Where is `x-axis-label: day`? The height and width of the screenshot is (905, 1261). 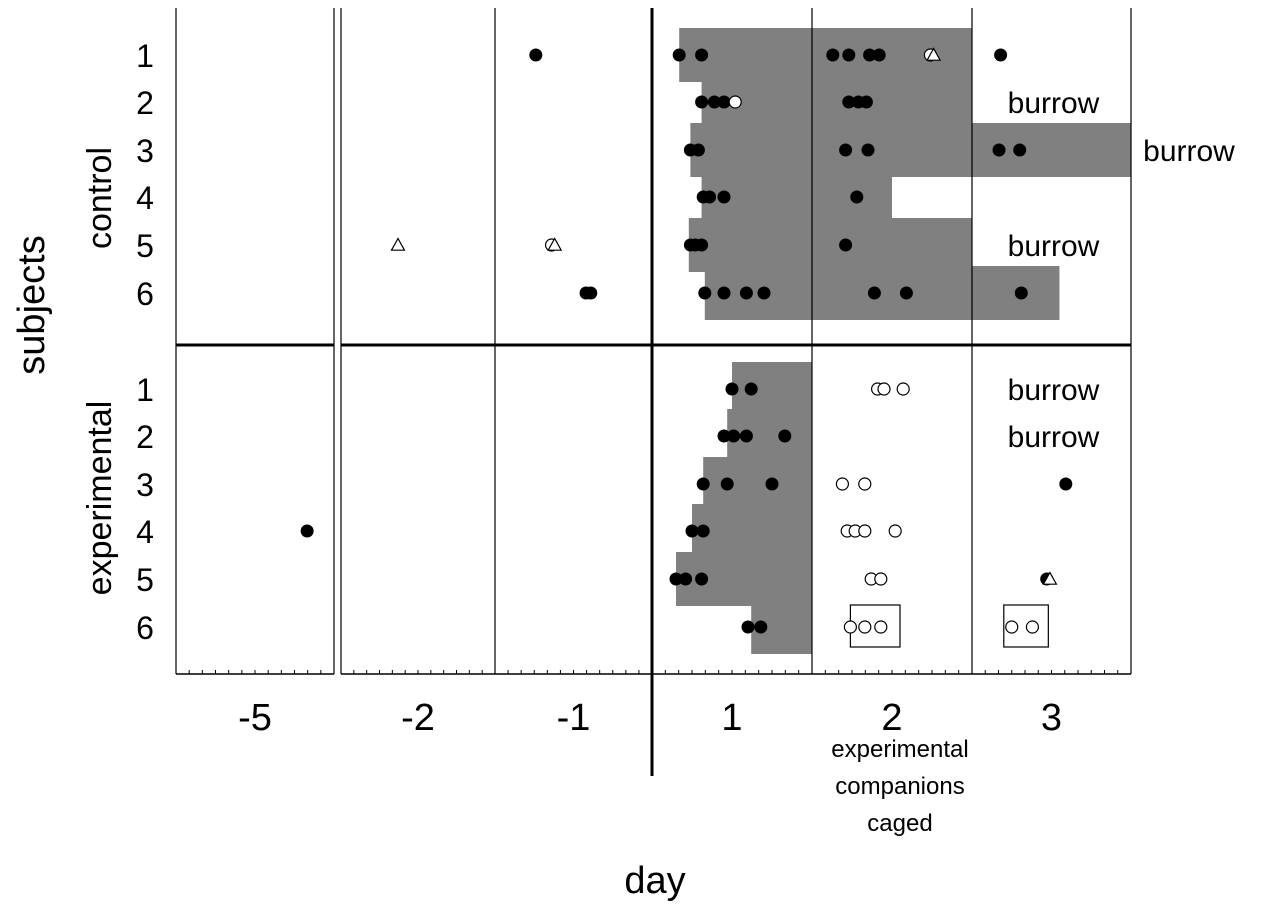
x-axis-label: day is located at coordinates (654, 881).